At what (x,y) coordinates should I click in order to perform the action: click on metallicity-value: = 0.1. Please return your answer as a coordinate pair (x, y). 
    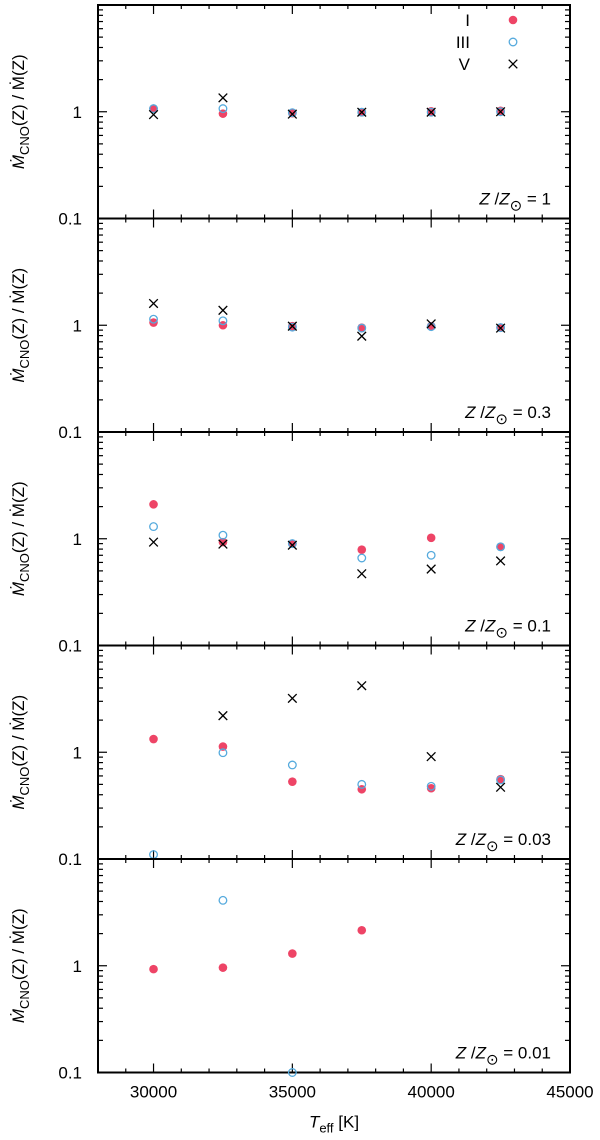
    Looking at the image, I should click on (529, 626).